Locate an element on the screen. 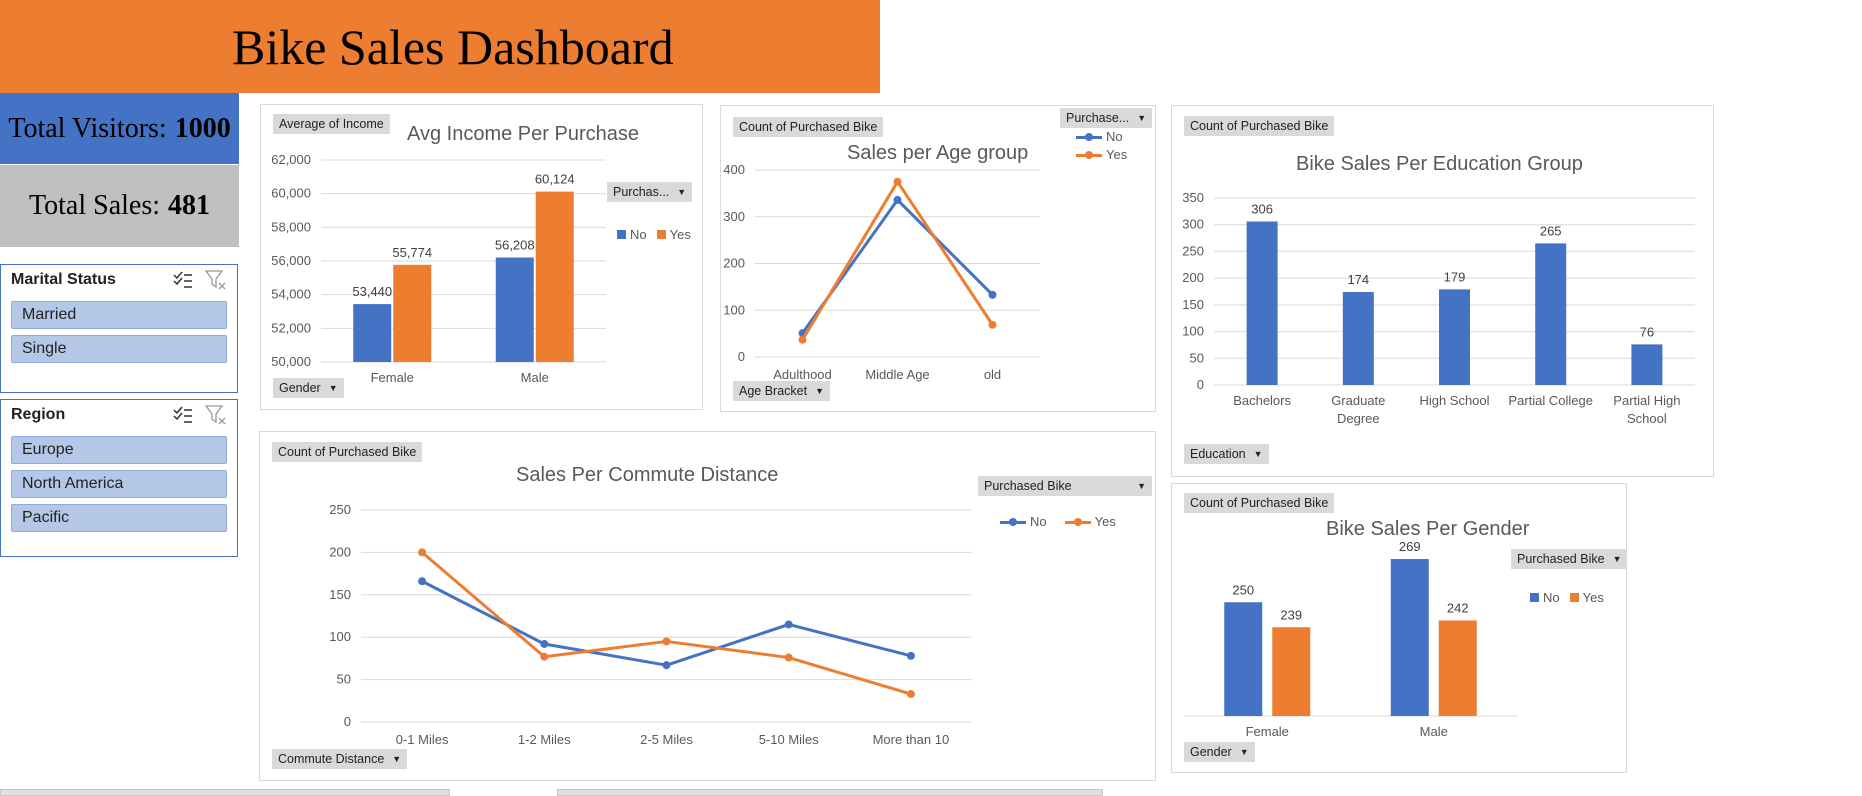  data-label: 250 is located at coordinates (1243, 589).